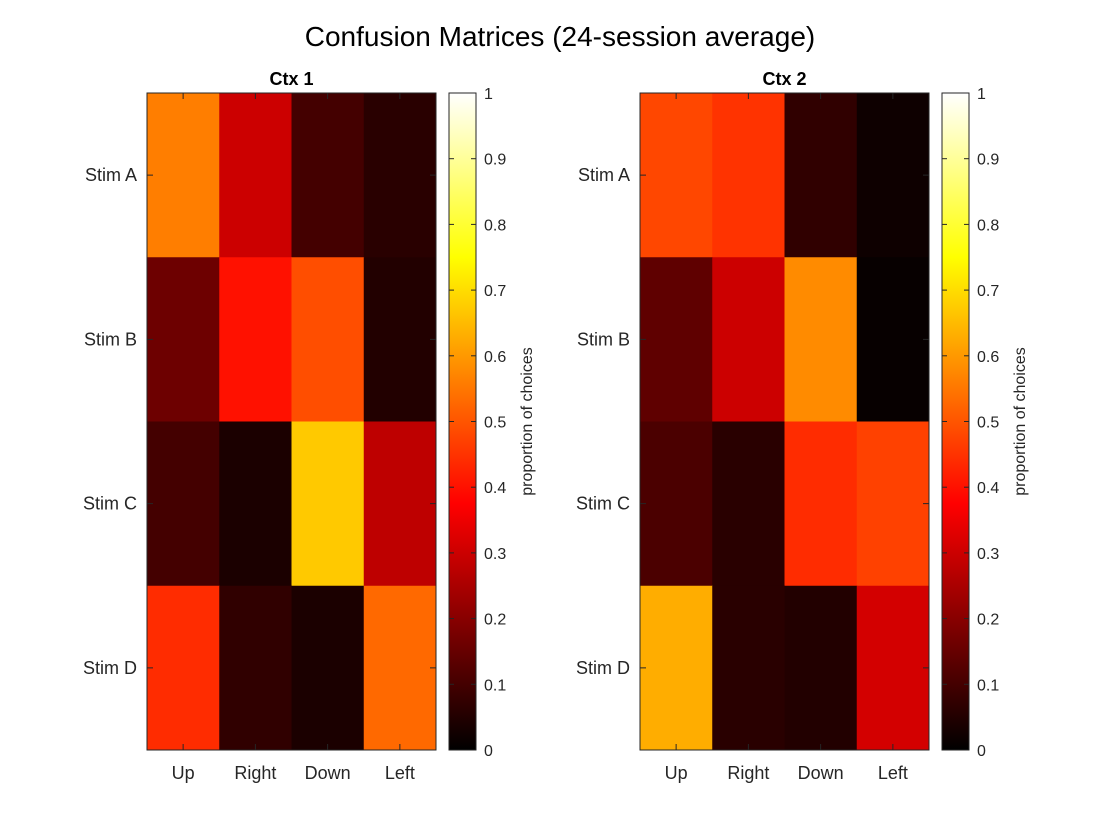 This screenshot has height=840, width=1120. I want to click on figure-title: Confusion Matrices (24-session average), so click(560, 36).